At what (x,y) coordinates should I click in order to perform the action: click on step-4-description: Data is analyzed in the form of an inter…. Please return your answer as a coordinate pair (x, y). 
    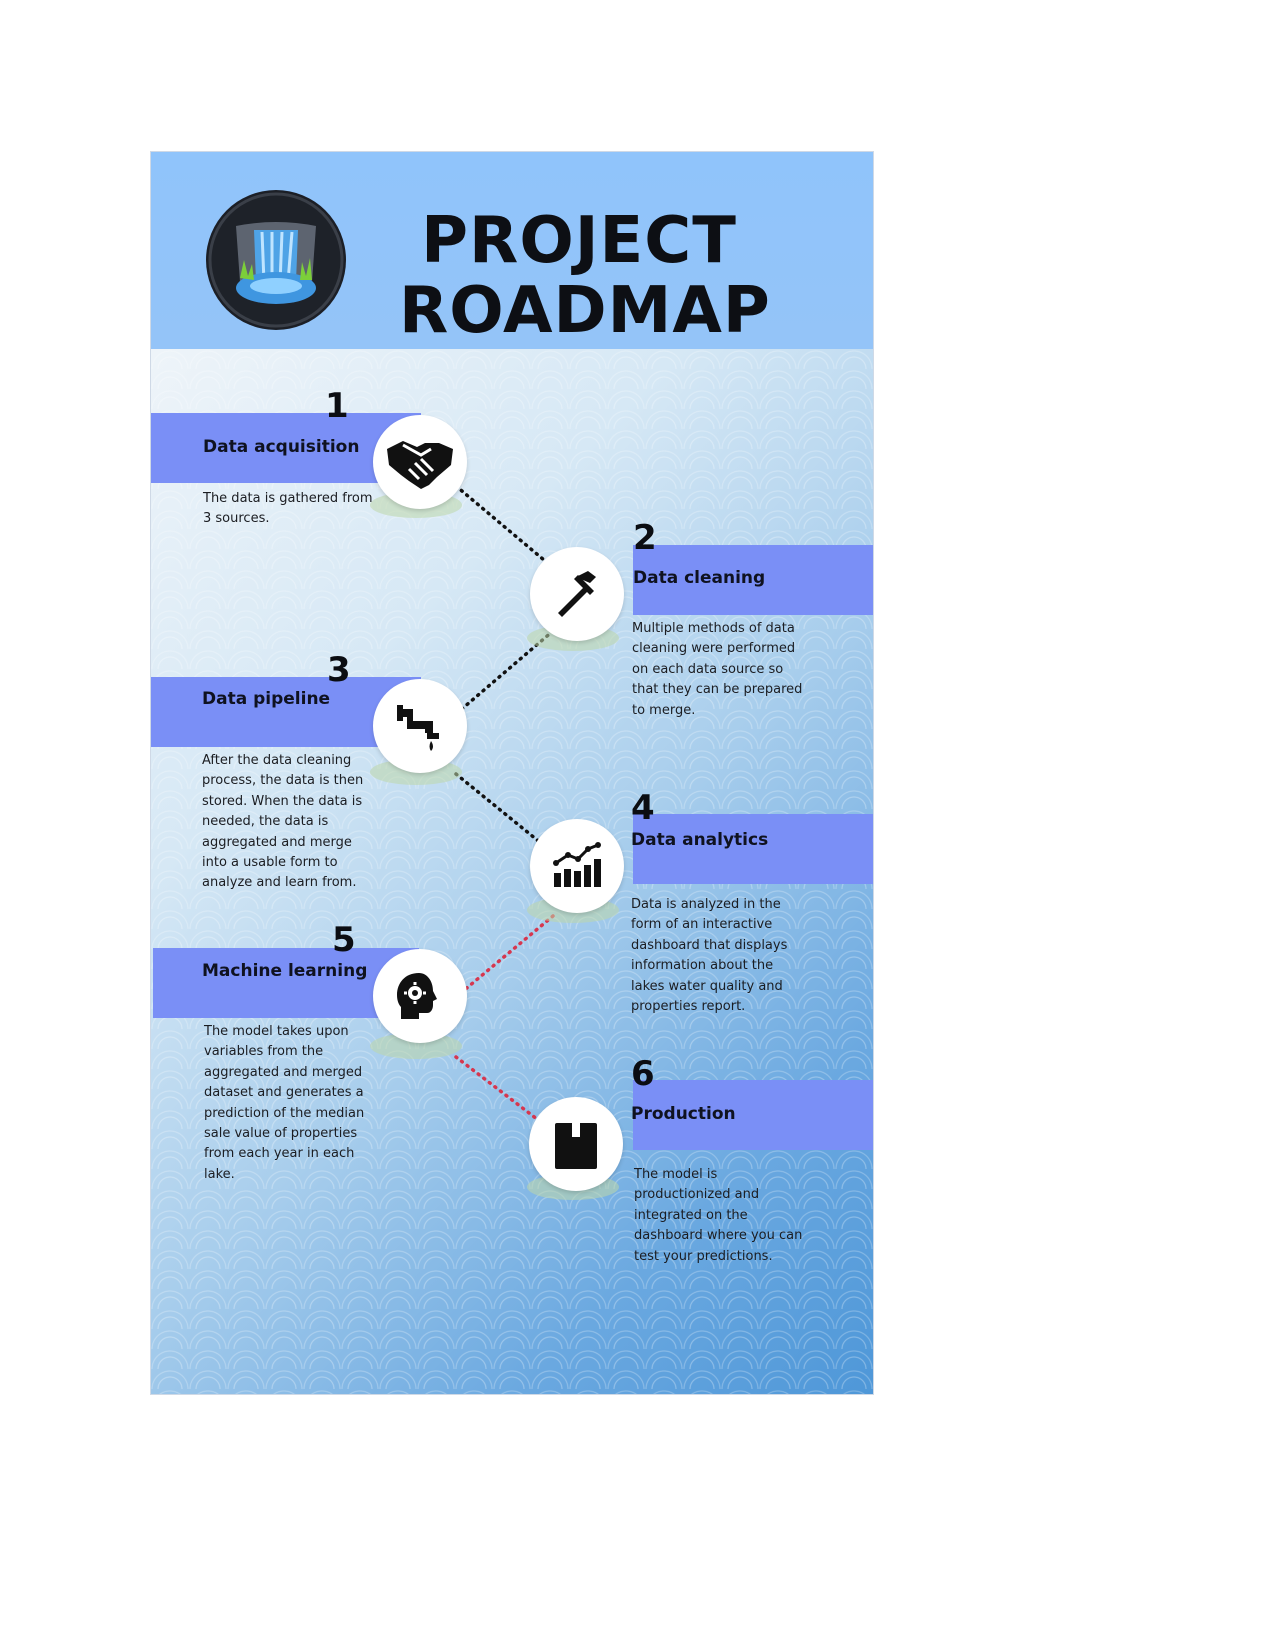
    Looking at the image, I should click on (709, 956).